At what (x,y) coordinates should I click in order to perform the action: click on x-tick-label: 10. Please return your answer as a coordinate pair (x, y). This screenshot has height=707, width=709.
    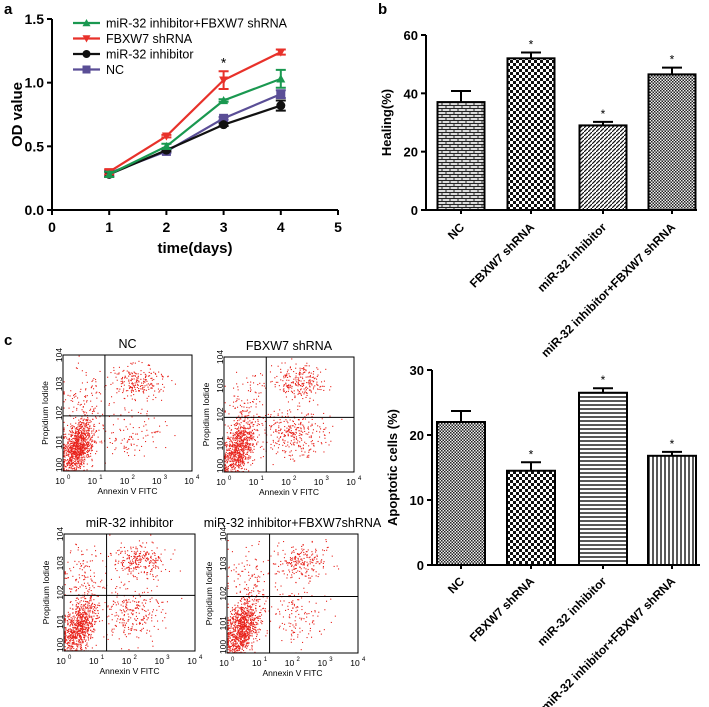
    Looking at the image, I should click on (94, 661).